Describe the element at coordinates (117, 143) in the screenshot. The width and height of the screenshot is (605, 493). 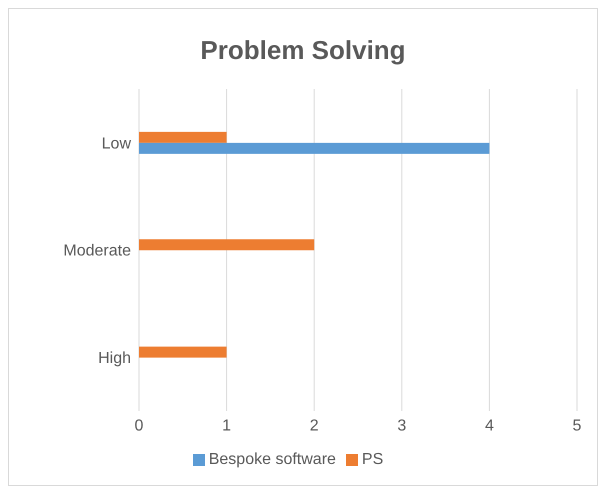
I see `y-tick-label: Low` at that location.